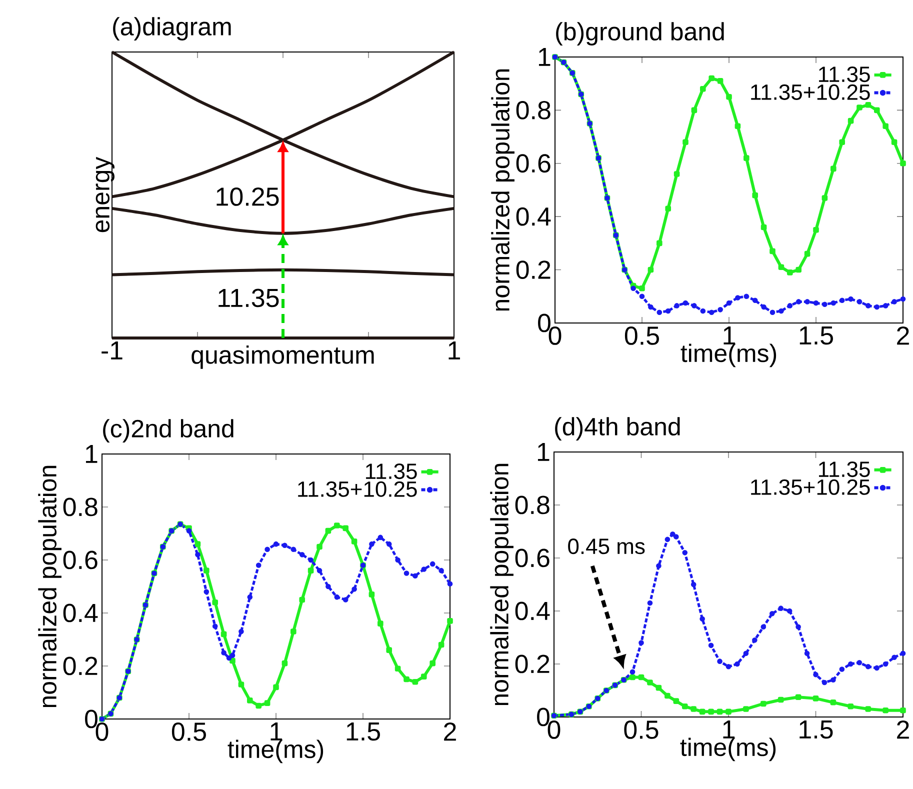 The height and width of the screenshot is (789, 913). I want to click on x-tick-label: 1, so click(729, 335).